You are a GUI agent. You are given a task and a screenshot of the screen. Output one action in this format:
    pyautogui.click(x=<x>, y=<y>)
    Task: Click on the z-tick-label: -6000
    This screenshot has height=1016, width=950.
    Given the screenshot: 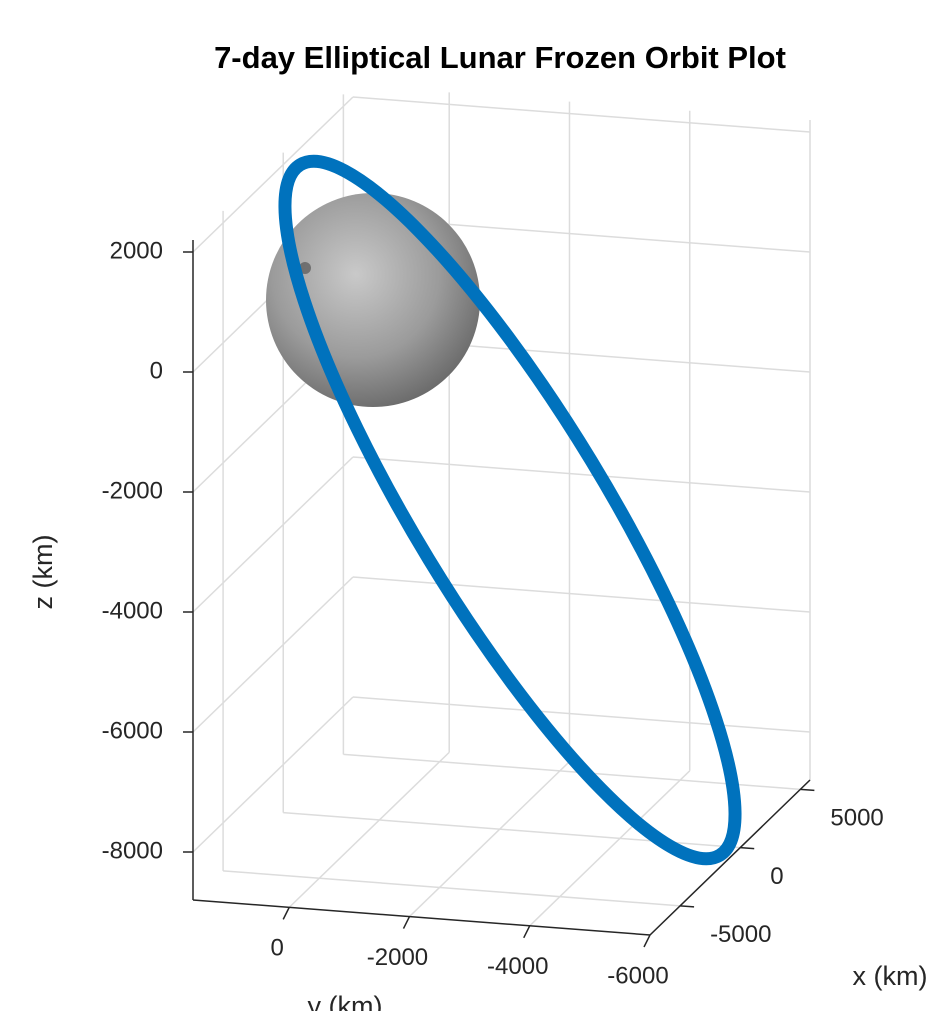 What is the action you would take?
    pyautogui.click(x=132, y=730)
    